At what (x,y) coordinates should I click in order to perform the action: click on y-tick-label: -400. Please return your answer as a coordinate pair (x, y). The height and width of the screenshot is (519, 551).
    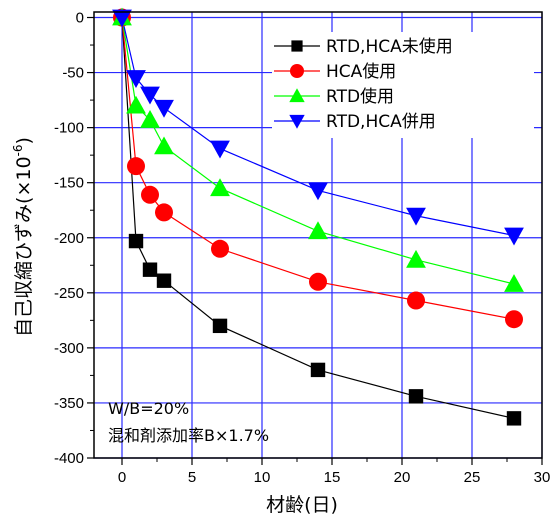
    Looking at the image, I should click on (69, 458).